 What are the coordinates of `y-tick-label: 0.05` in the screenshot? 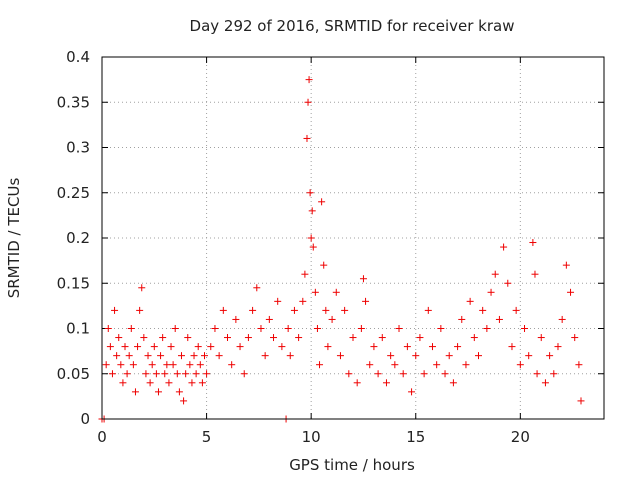 It's located at (73, 374).